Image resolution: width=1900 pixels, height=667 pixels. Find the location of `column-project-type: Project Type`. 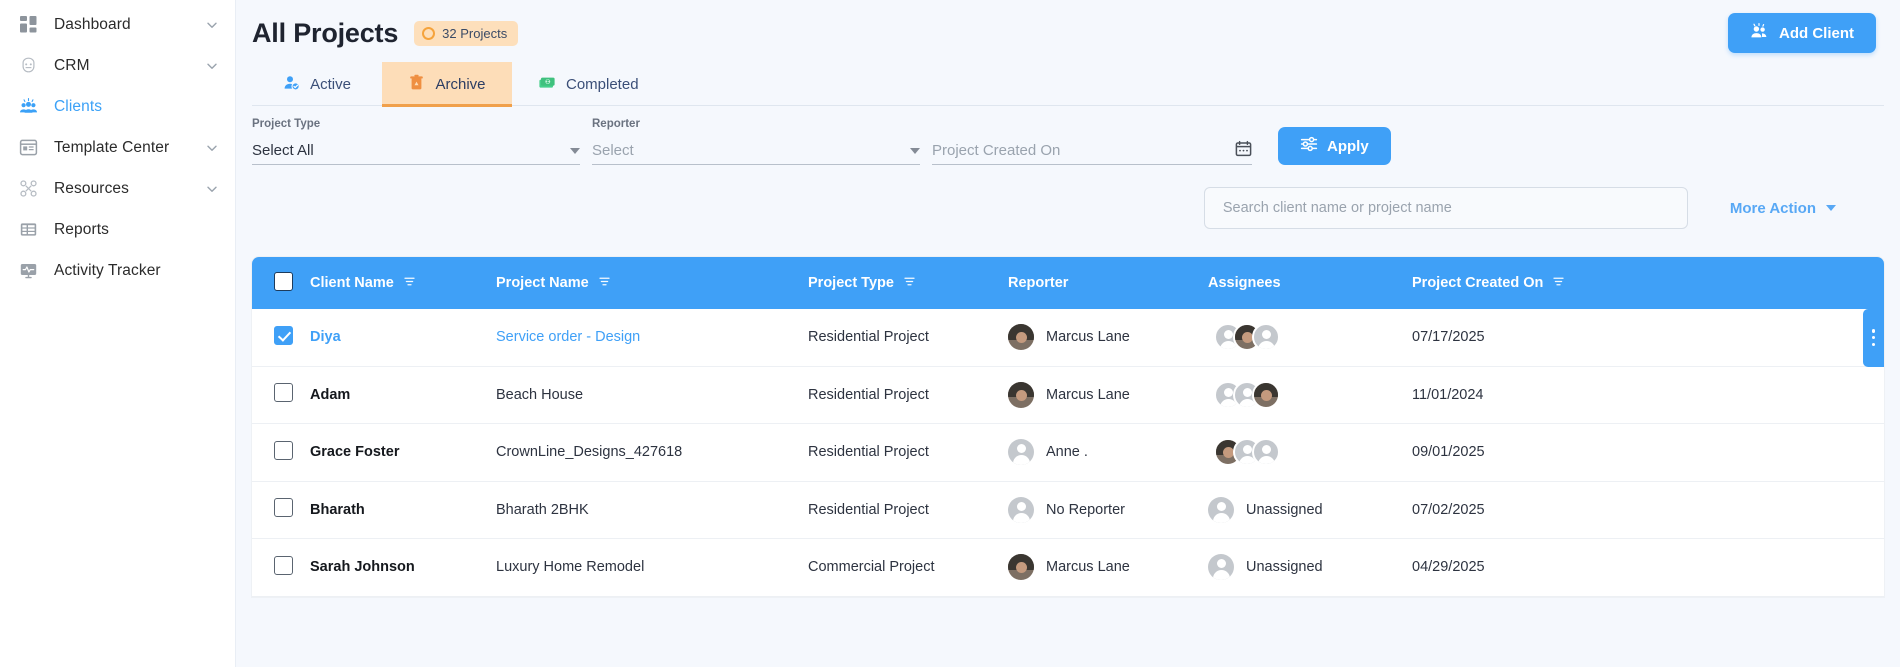

column-project-type: Project Type is located at coordinates (908, 283).